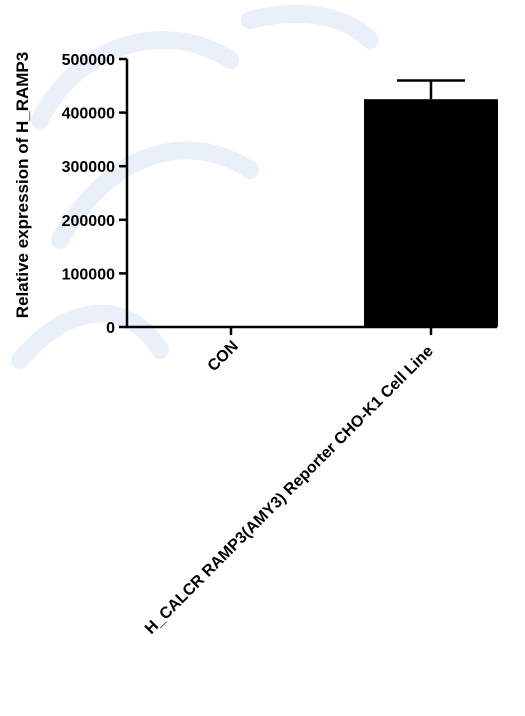 This screenshot has height=716, width=525. Describe the element at coordinates (88, 114) in the screenshot. I see `y-tick-label: 400000` at that location.